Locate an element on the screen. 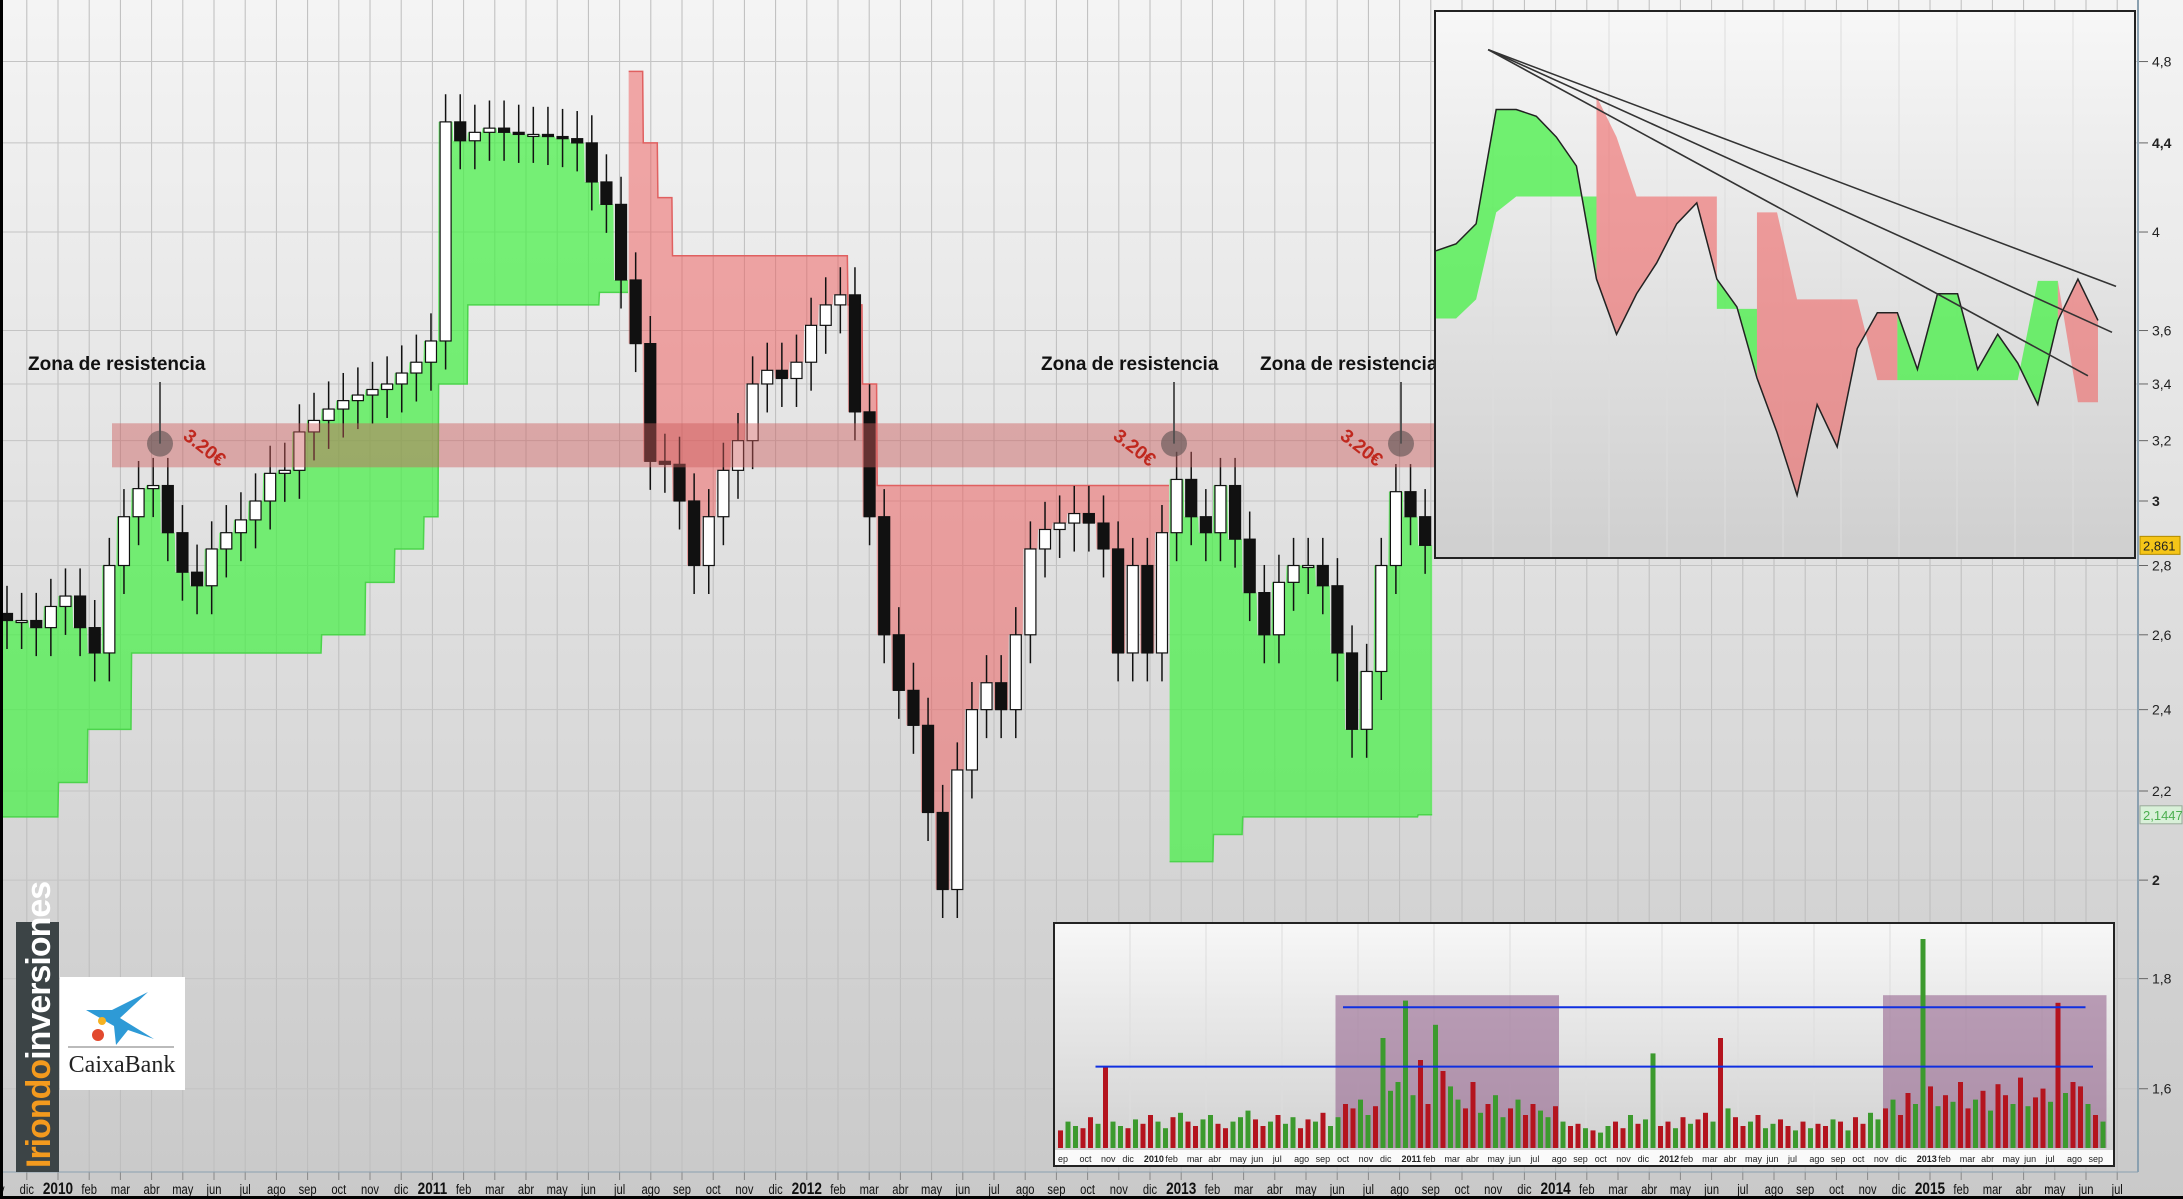 The image size is (2183, 1199). volume-x-label: dic is located at coordinates (1644, 1159).